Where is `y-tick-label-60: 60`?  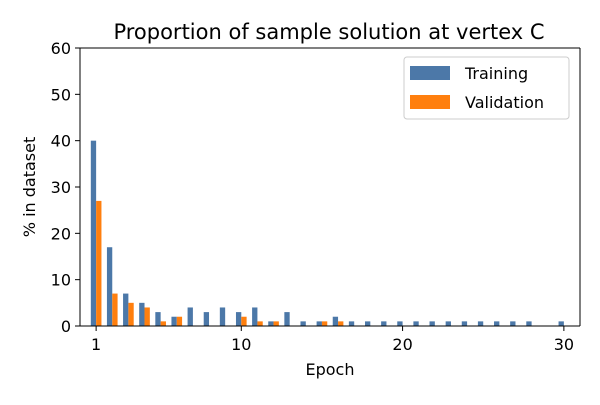
y-tick-label-60: 60 is located at coordinates (61, 48).